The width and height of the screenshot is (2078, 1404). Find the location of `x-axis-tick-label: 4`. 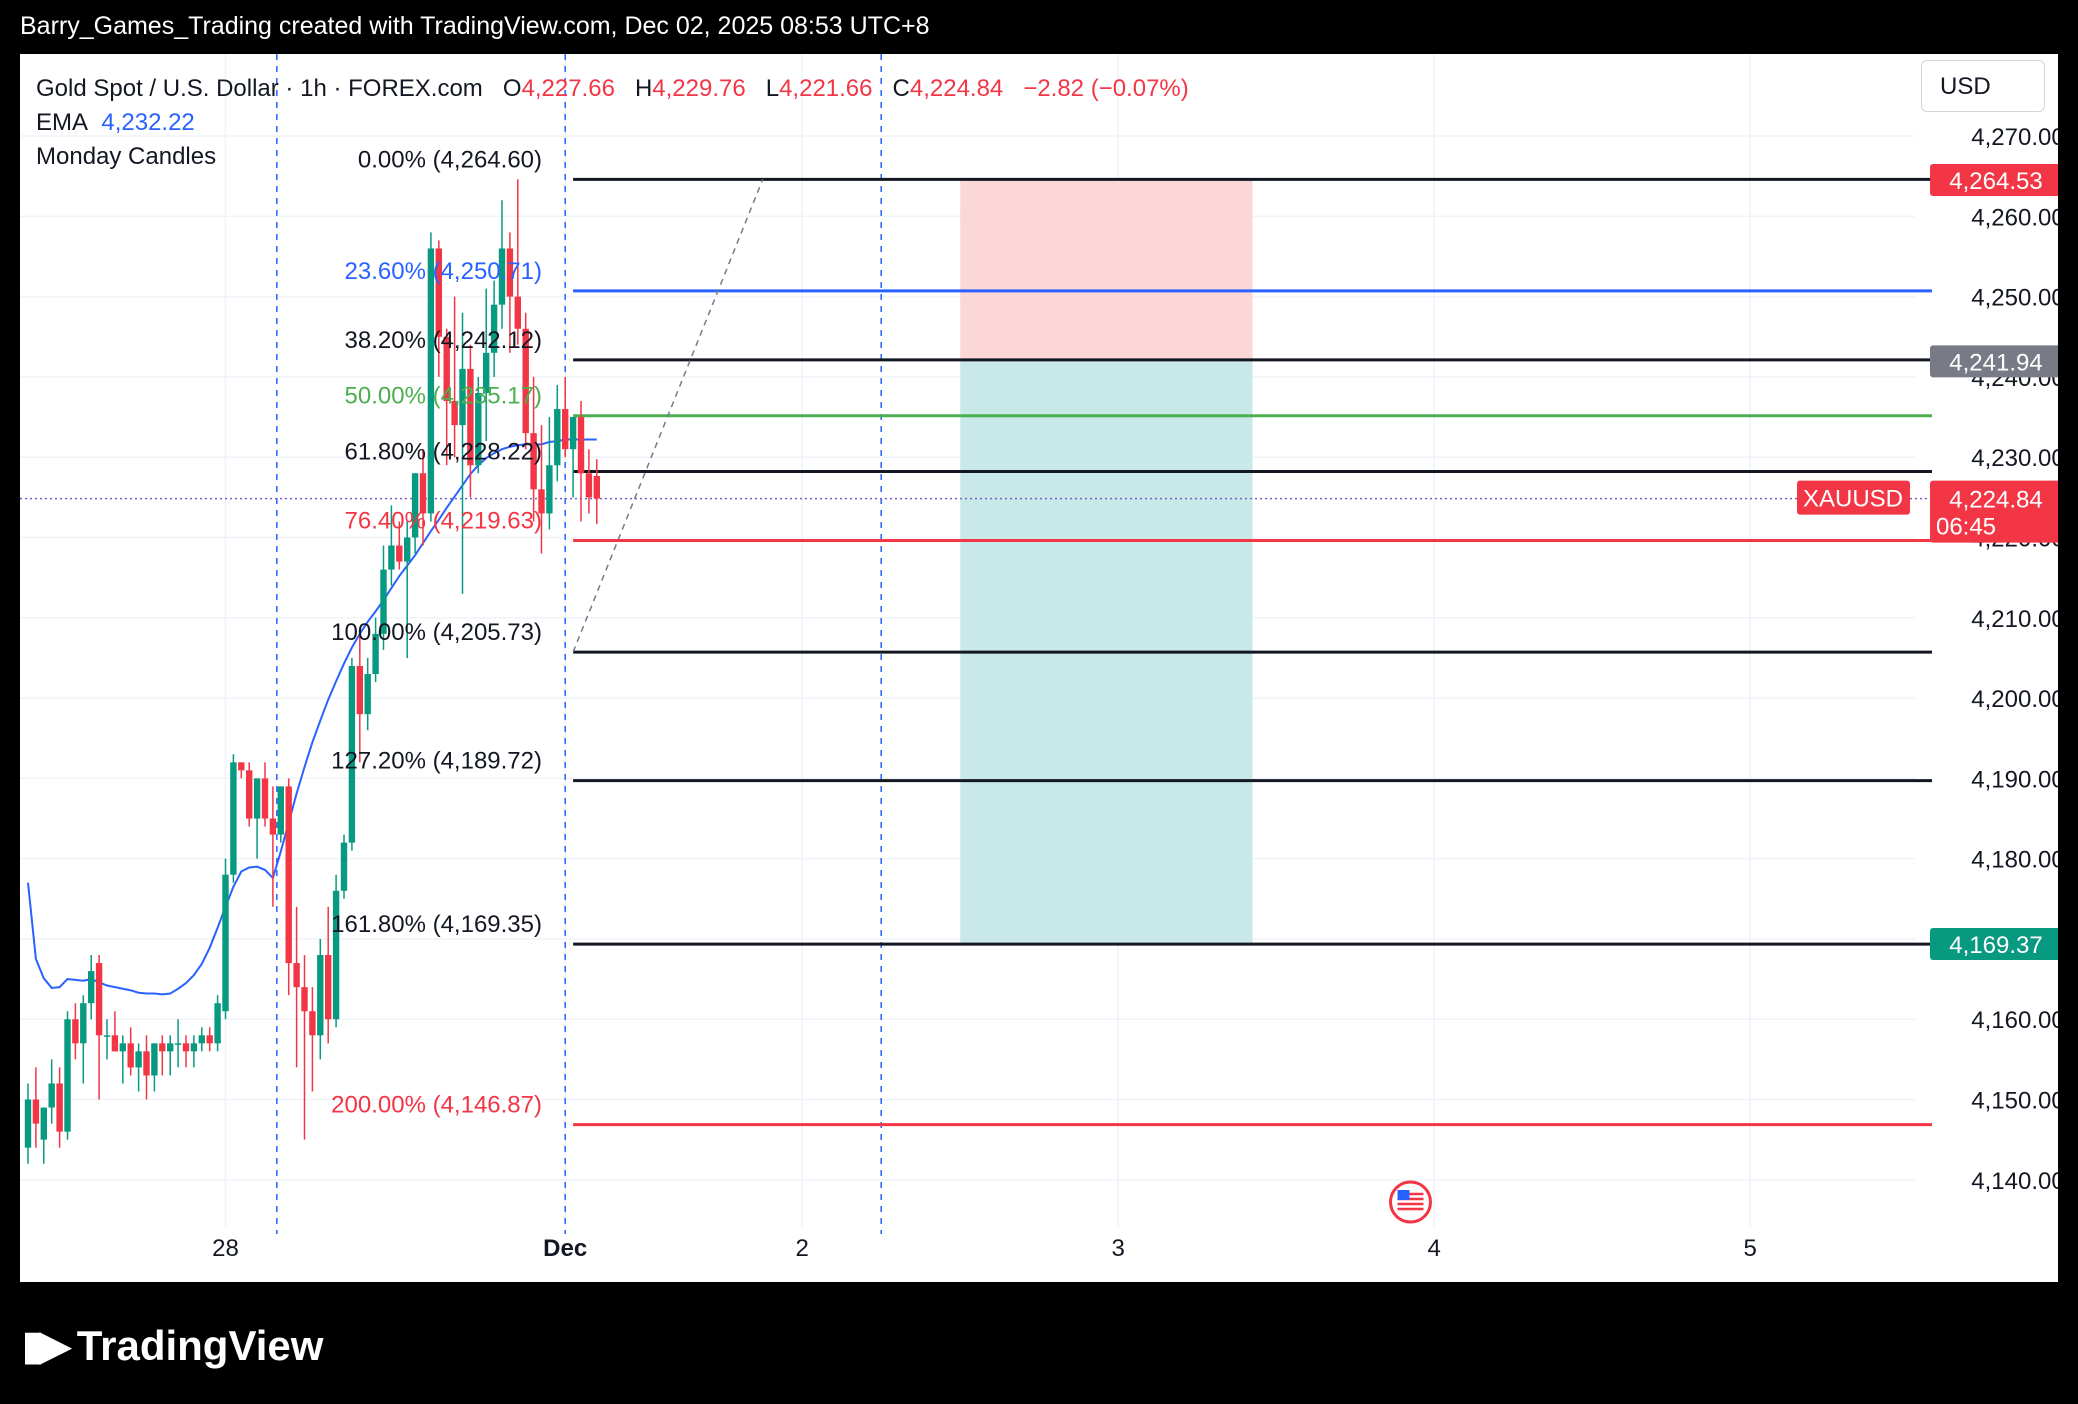

x-axis-tick-label: 4 is located at coordinates (1434, 1248).